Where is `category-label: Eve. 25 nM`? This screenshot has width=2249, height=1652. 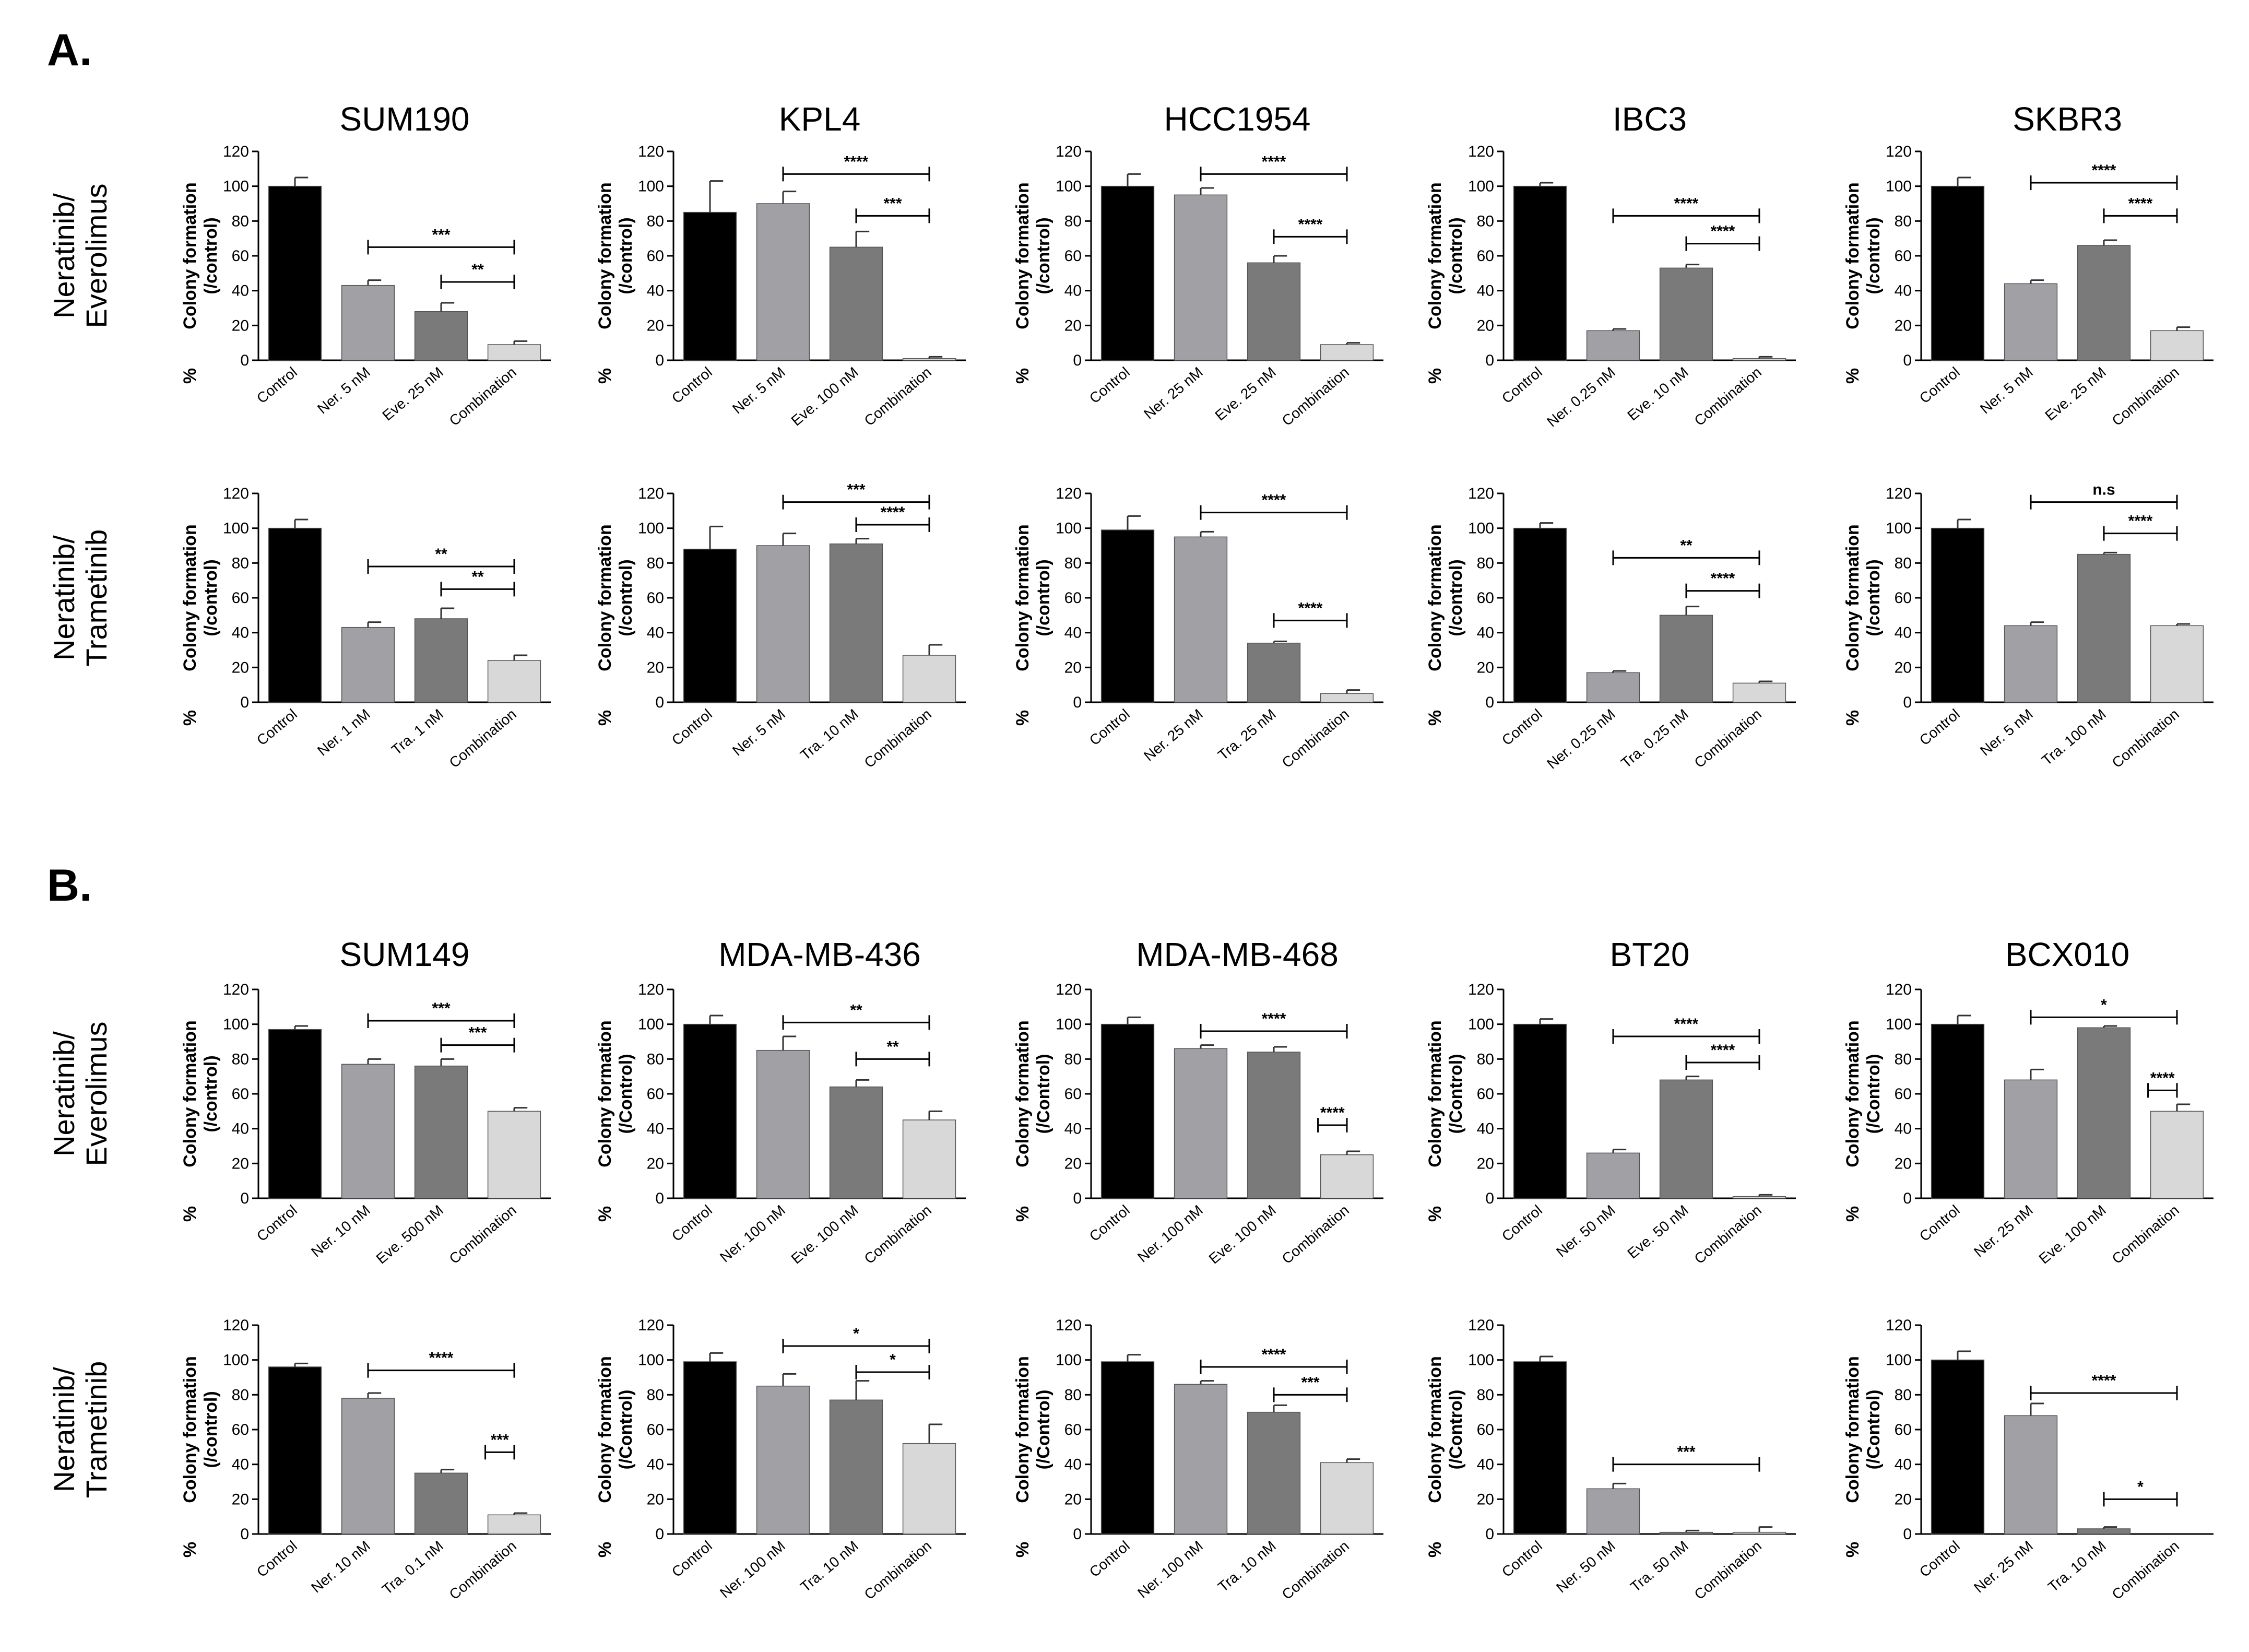
category-label: Eve. 25 nM is located at coordinates (412, 394).